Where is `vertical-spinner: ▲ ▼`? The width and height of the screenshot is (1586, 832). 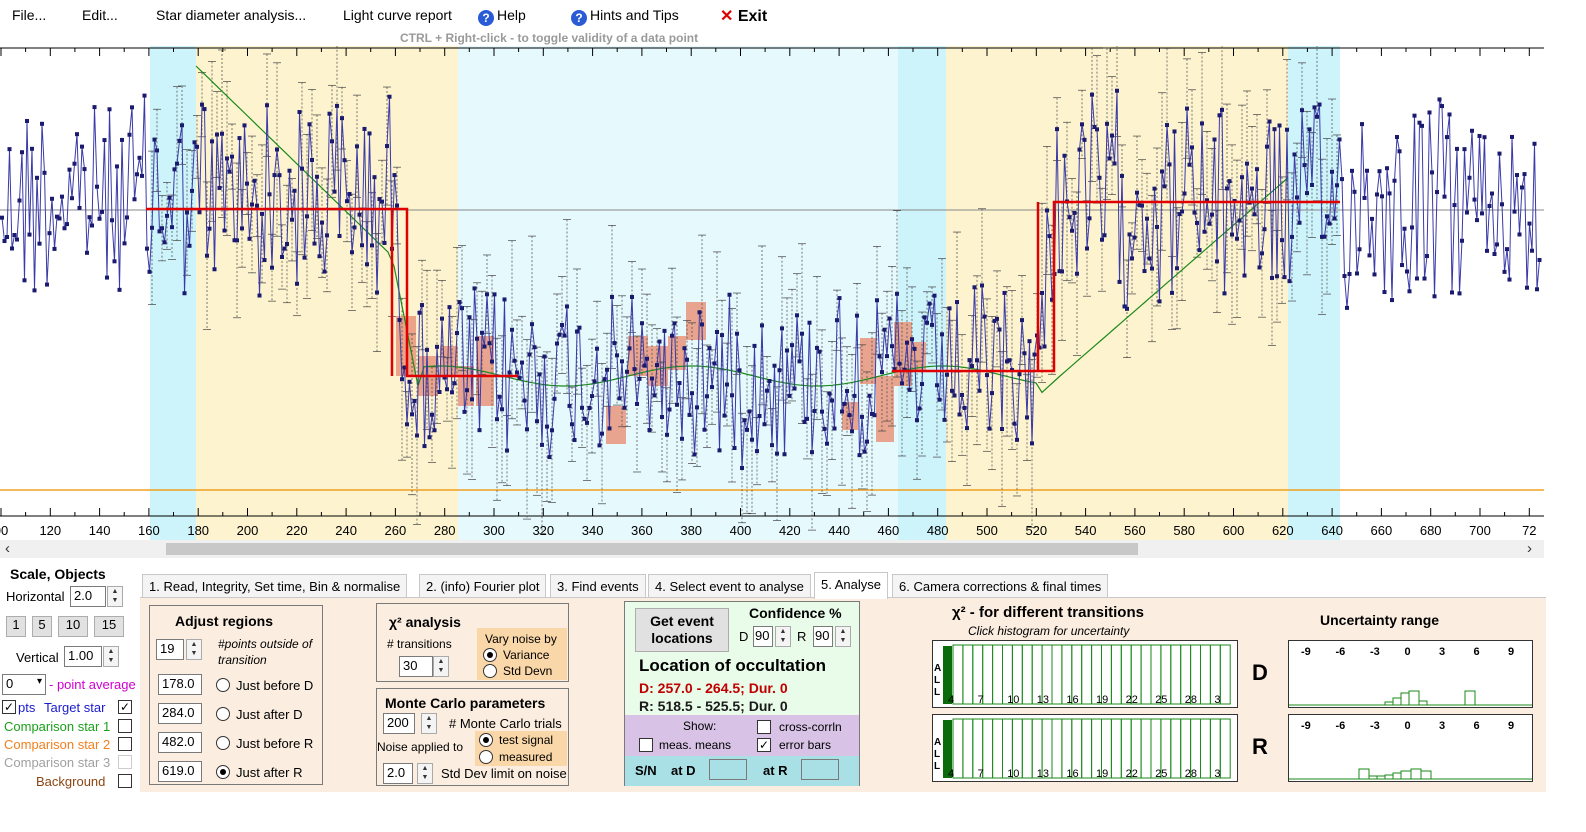
vertical-spinner: ▲ ▼ is located at coordinates (111, 656).